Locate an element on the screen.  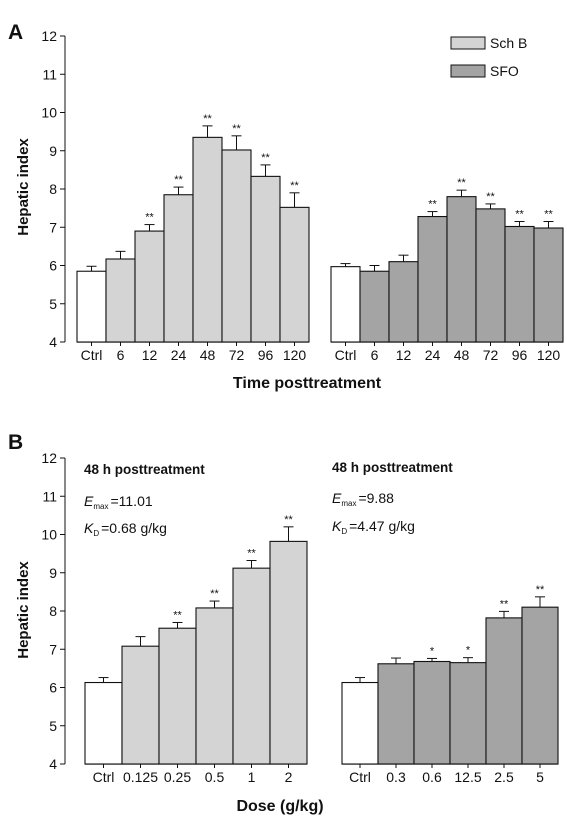
a-schb-x-tick-label-96: 96 is located at coordinates (266, 355).